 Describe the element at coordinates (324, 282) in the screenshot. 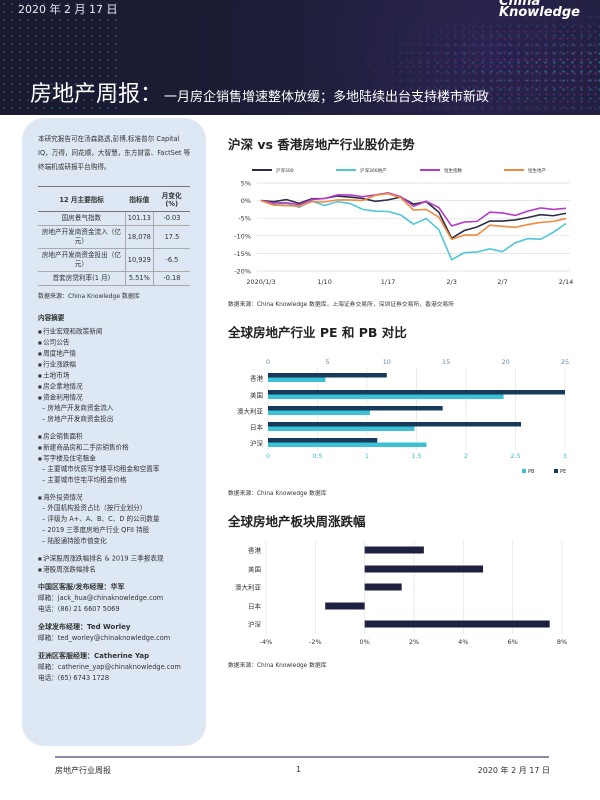

I see `x-tick-label: 1/10` at that location.